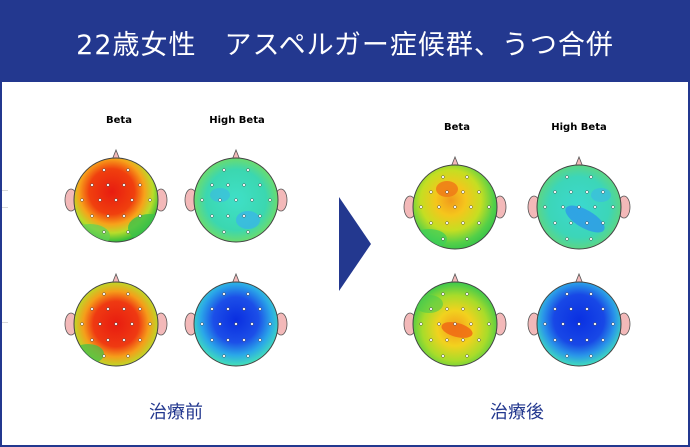 This screenshot has height=447, width=690. I want to click on brain-map-beta-before-top, so click(116, 198).